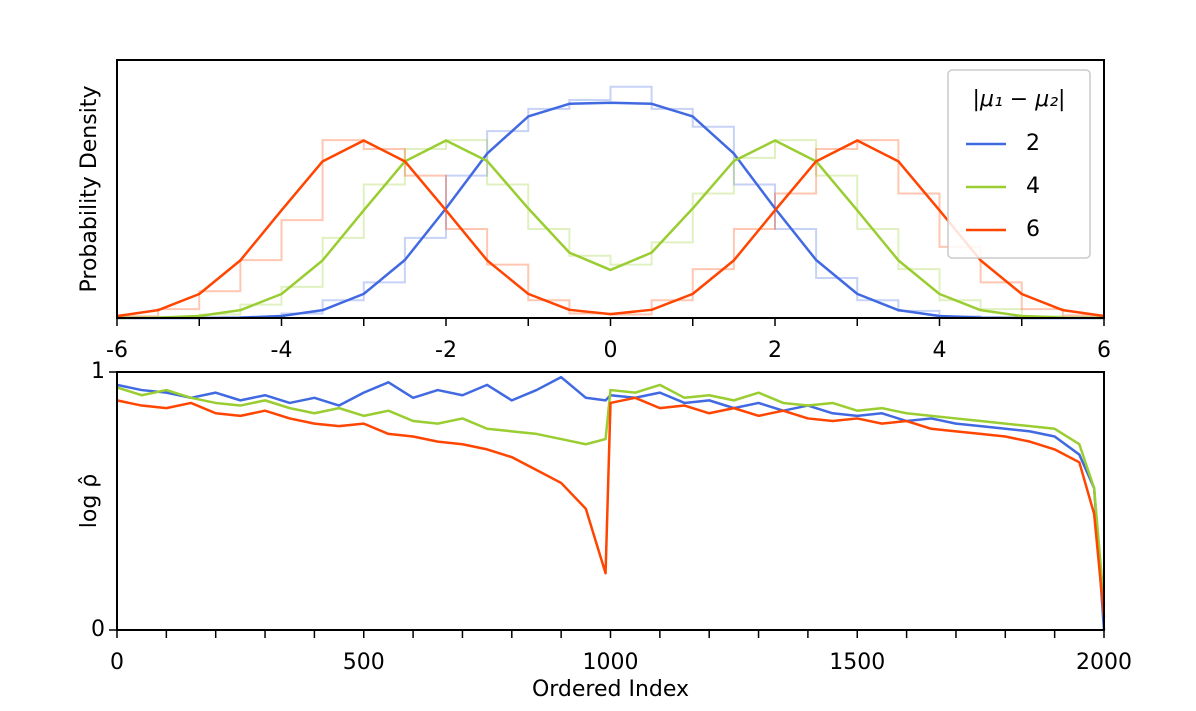  I want to click on x-tick-label: -6, so click(117, 350).